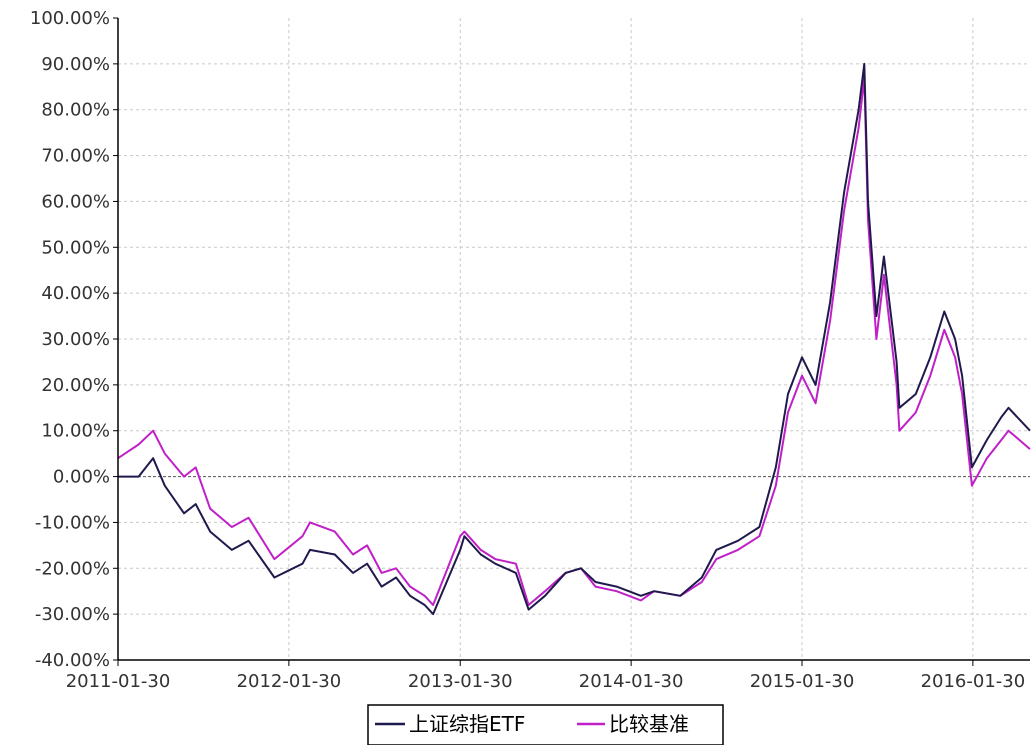  I want to click on x-tick-label: 2016-01-30, so click(973, 681).